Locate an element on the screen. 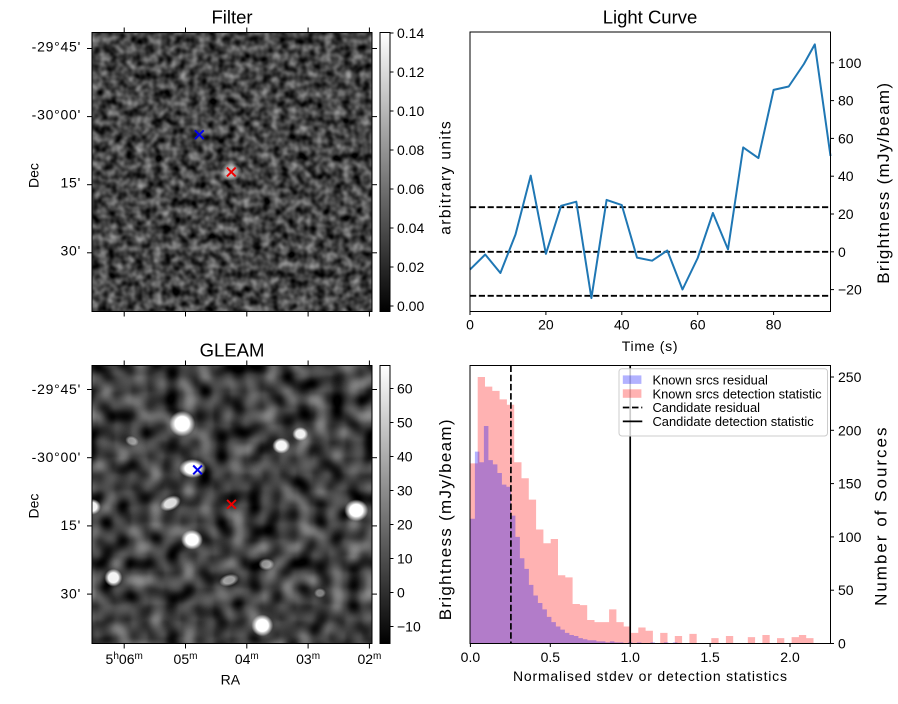 This screenshot has height=704, width=898. svg-text: 1.0 is located at coordinates (630, 657).